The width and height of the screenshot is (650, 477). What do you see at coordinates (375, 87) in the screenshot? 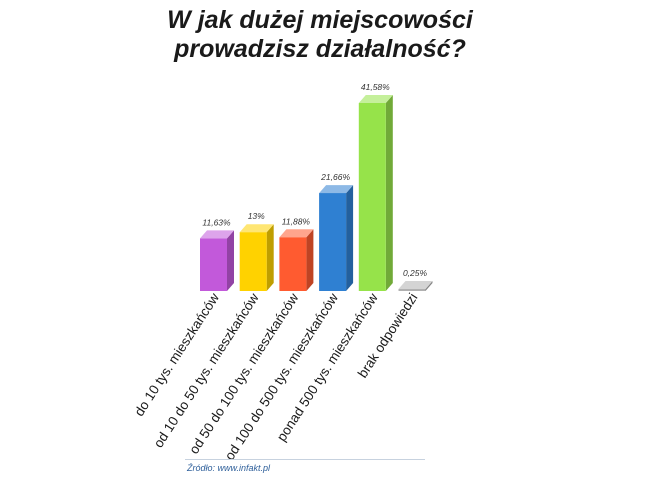
I see `value-label: 41,58%` at bounding box center [375, 87].